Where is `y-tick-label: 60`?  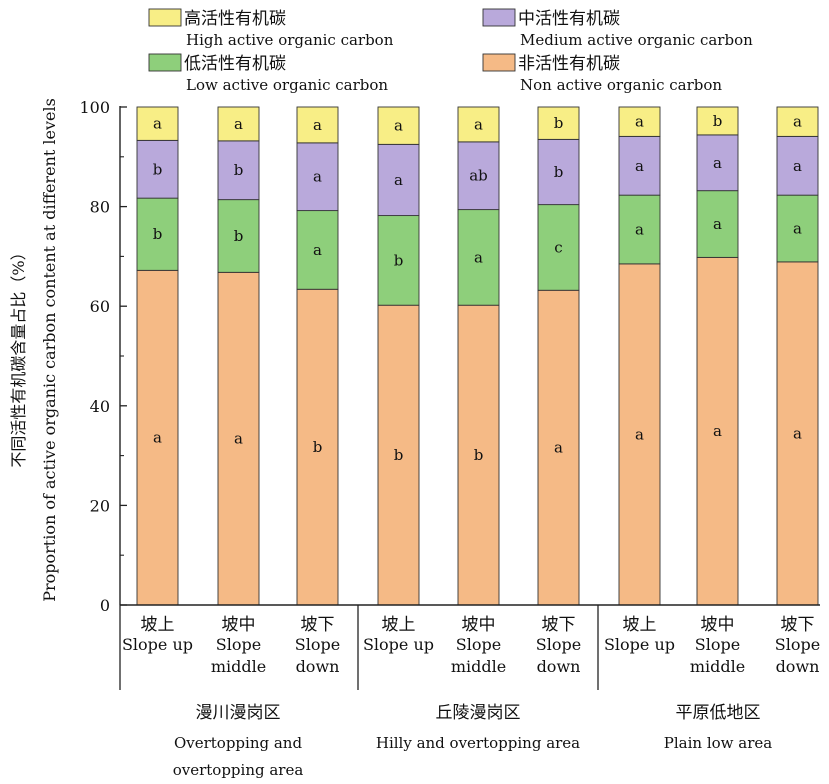 y-tick-label: 60 is located at coordinates (100, 306).